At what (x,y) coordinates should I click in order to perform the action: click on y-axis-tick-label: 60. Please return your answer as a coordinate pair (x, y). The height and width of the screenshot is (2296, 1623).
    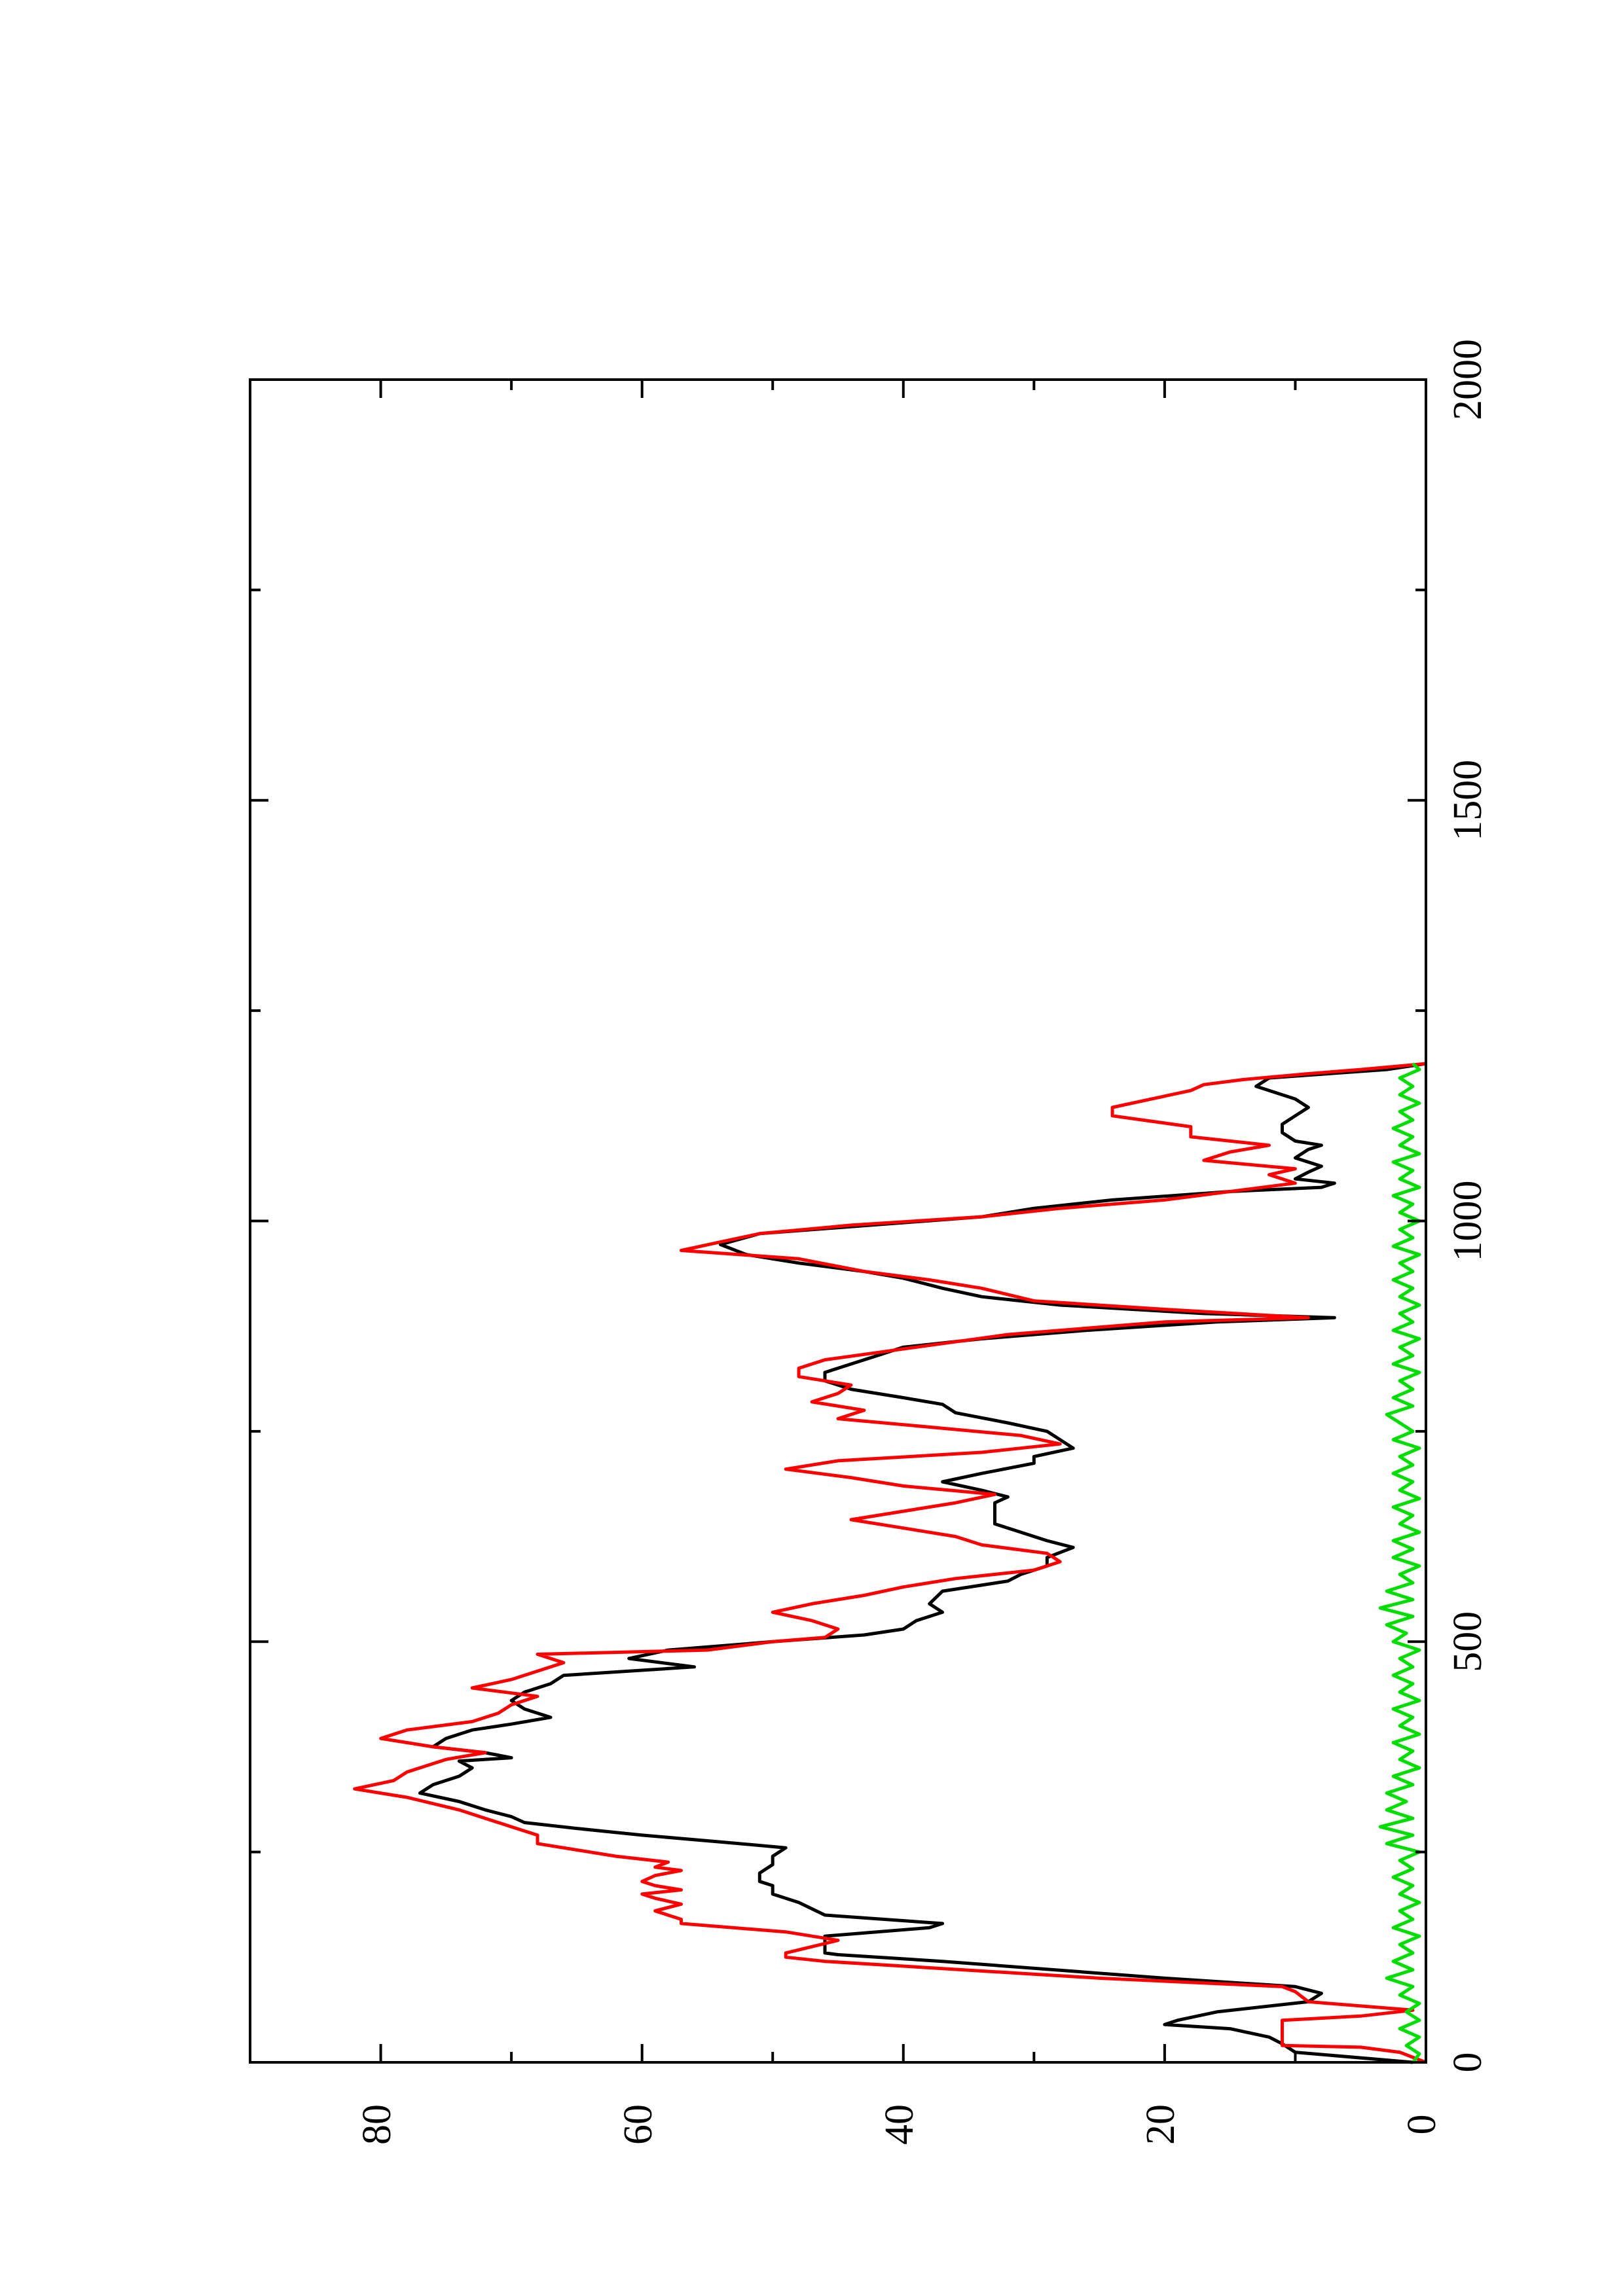
    Looking at the image, I should click on (638, 2124).